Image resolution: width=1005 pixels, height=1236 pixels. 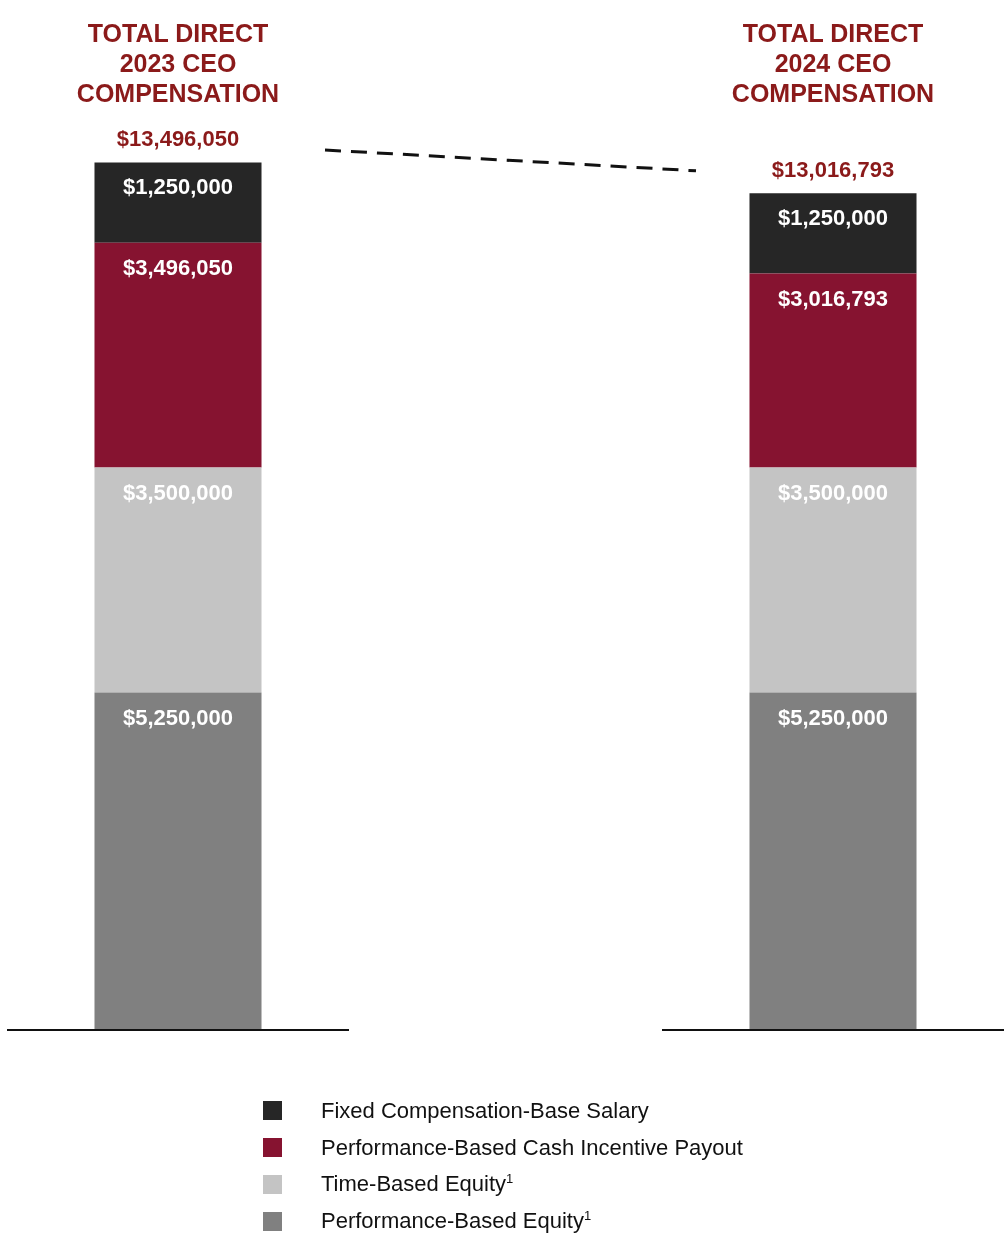 What do you see at coordinates (833, 62) in the screenshot?
I see `x-tick-label: TOTAL DIRECT 2024 CEO COMPENSATION` at bounding box center [833, 62].